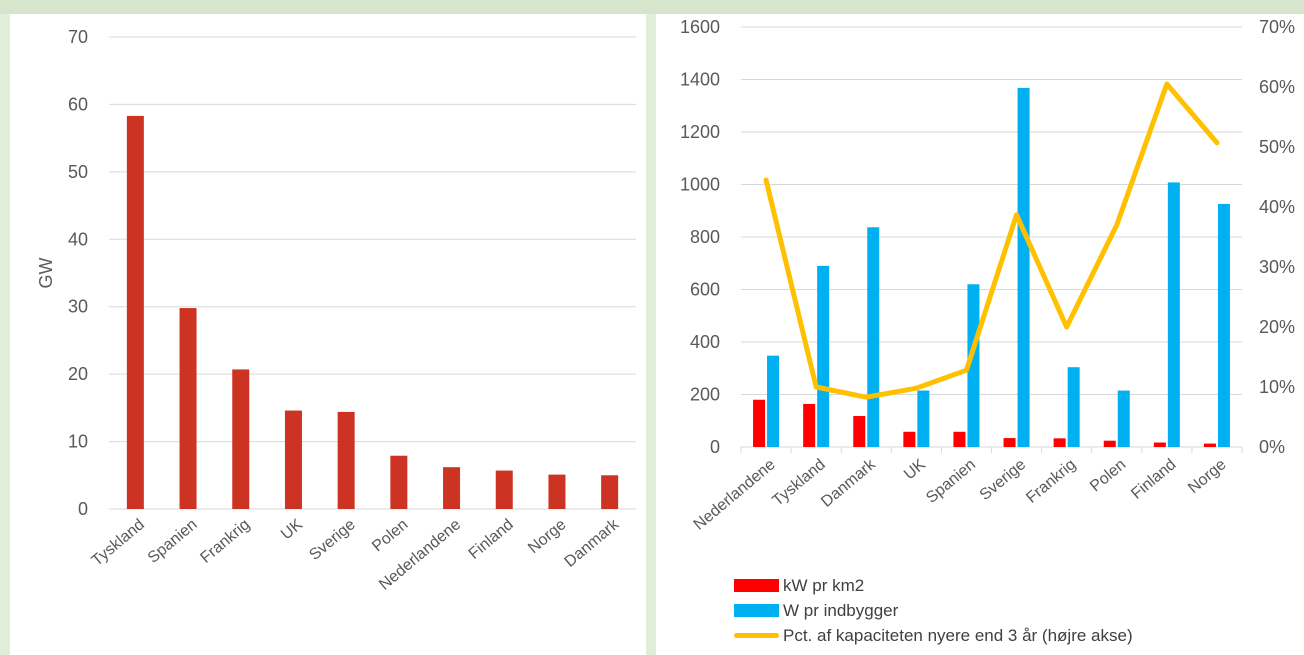 This screenshot has width=1304, height=655. What do you see at coordinates (1272, 447) in the screenshot?
I see `y2-tick-label: 0%` at bounding box center [1272, 447].